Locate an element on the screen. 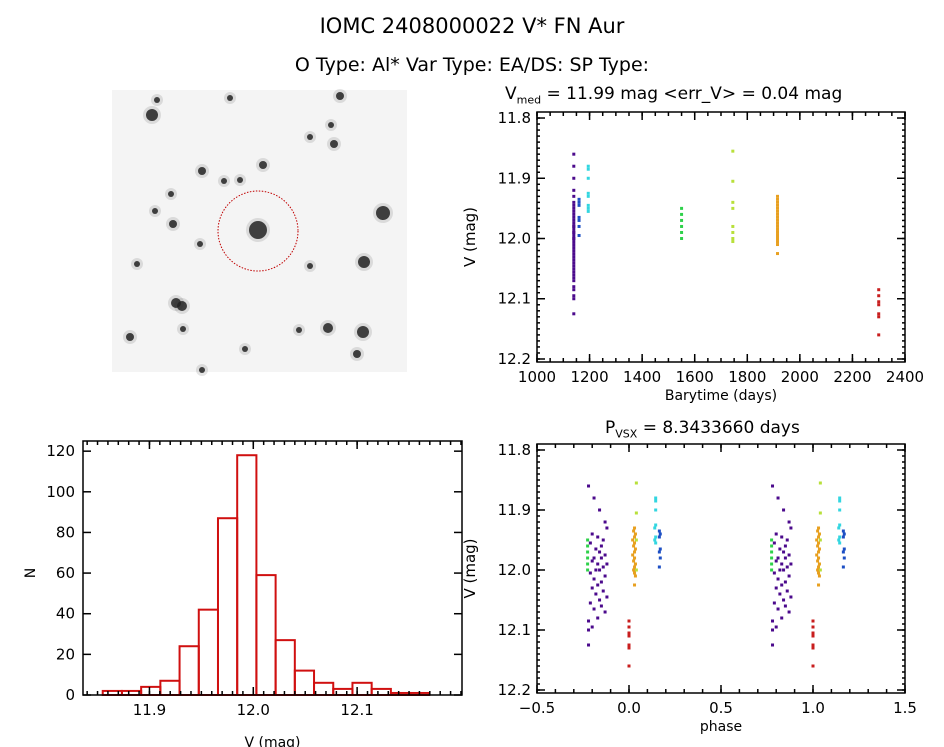 The width and height of the screenshot is (944, 747). lightcurve-plot-frame is located at coordinates (721, 237).